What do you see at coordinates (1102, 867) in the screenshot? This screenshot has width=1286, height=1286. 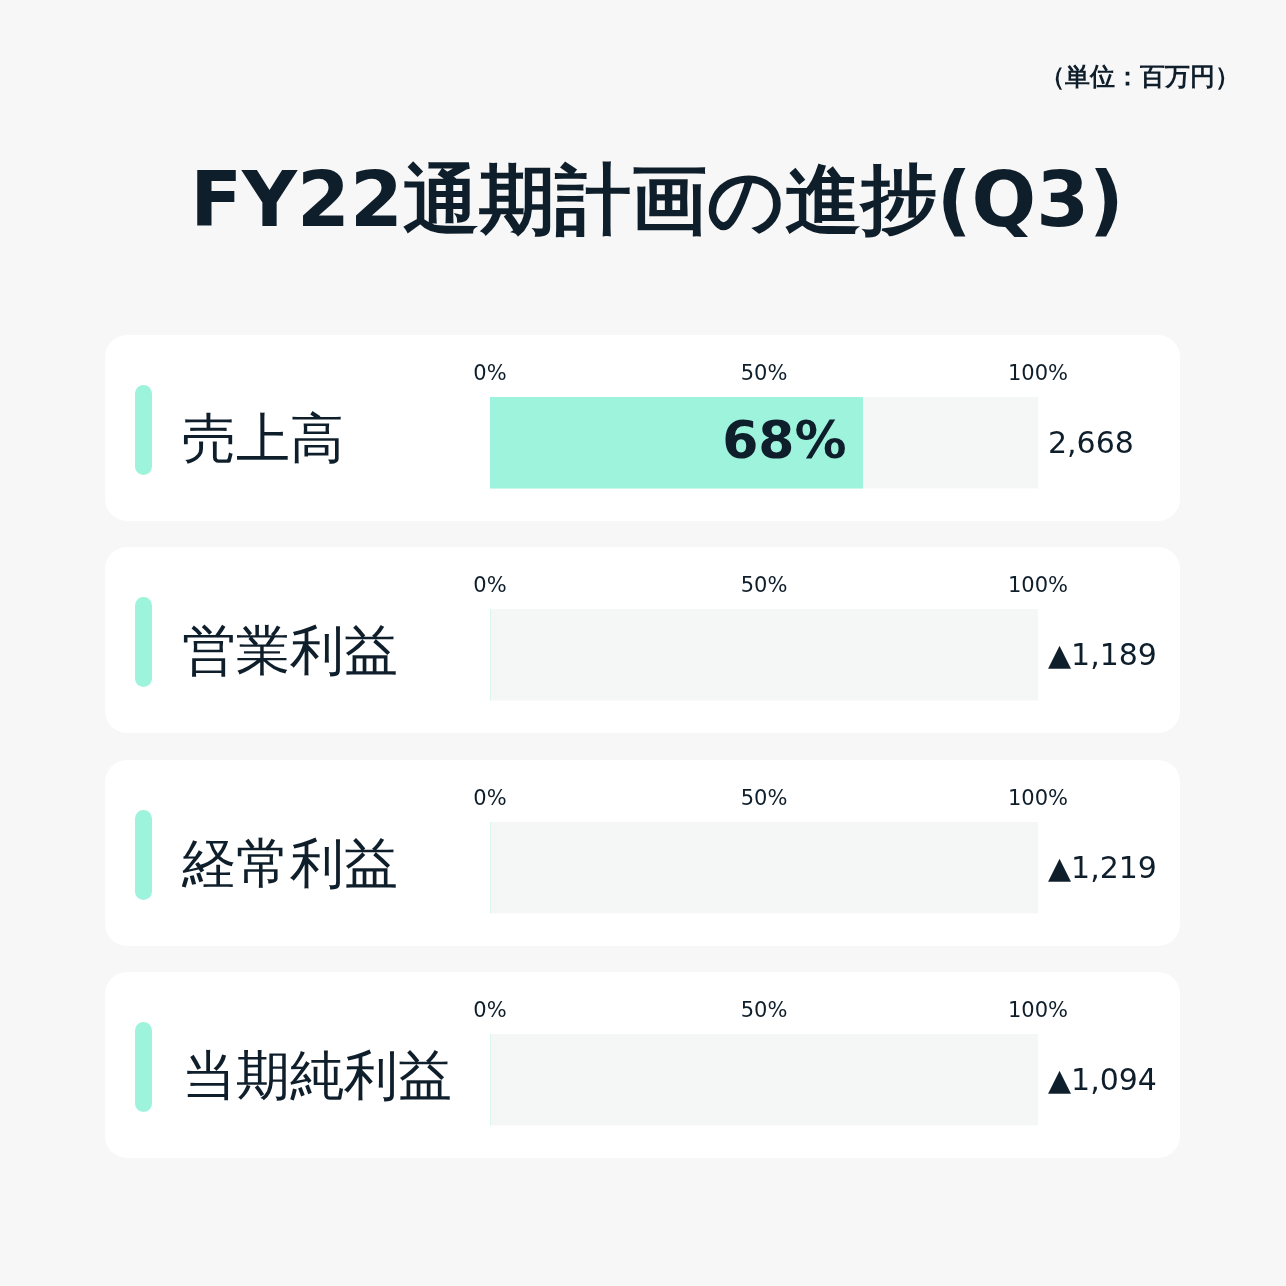 I see `text: ▲1,219` at bounding box center [1102, 867].